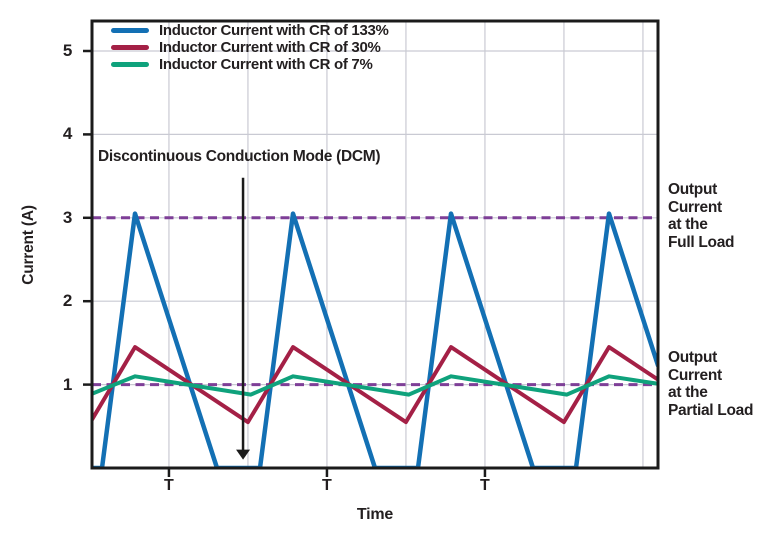 The height and width of the screenshot is (535, 780). I want to click on partial-load-label: Output Current at the Partial Load, so click(711, 384).